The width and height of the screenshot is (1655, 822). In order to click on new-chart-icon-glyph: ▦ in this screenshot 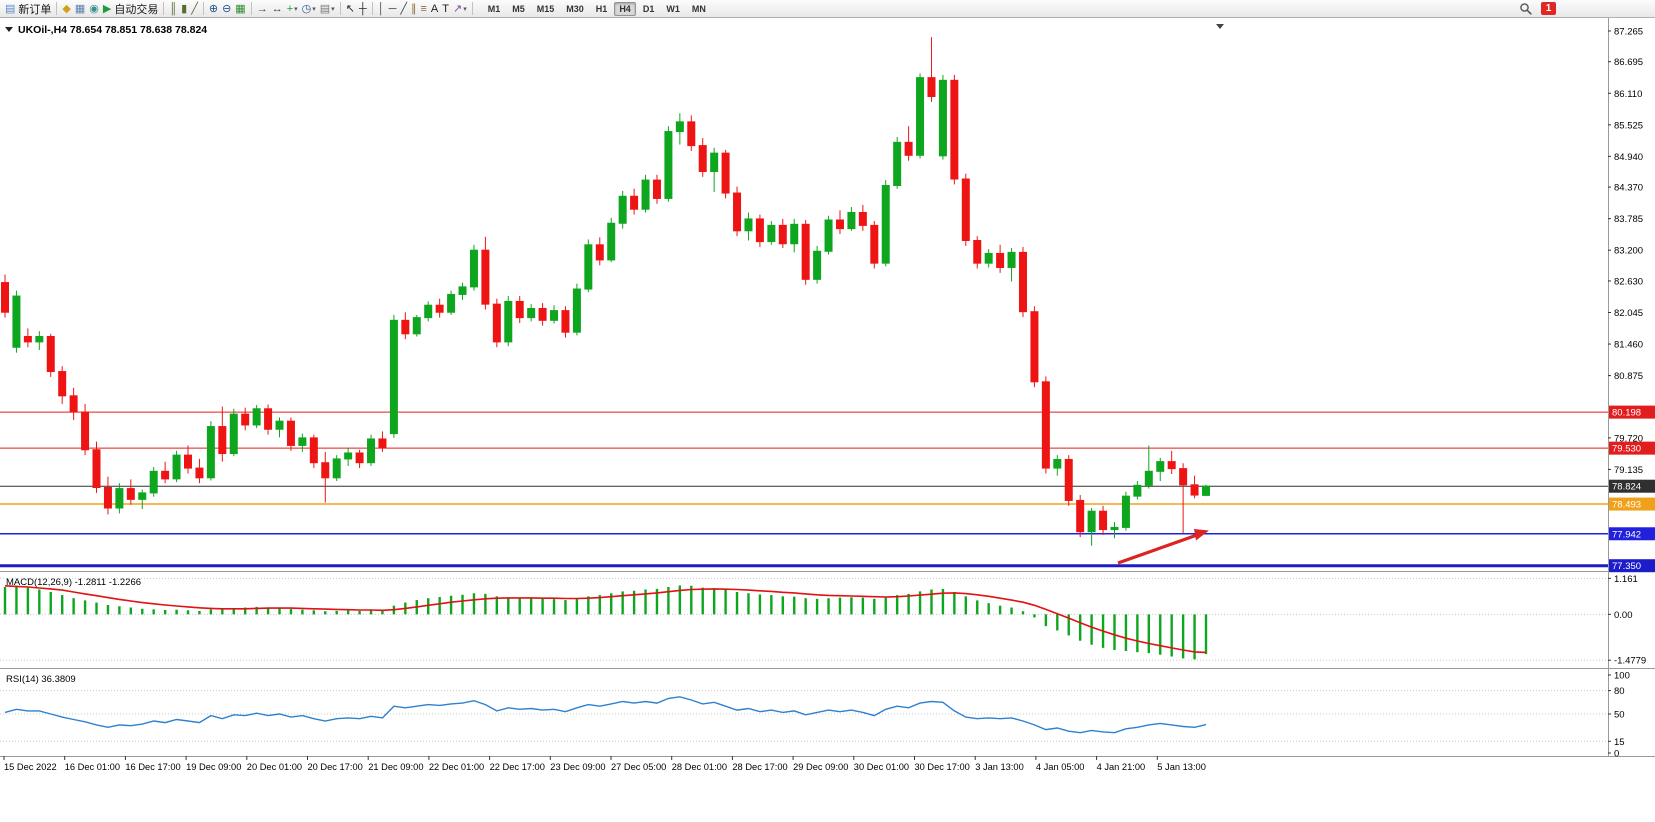, I will do `click(80, 8)`.